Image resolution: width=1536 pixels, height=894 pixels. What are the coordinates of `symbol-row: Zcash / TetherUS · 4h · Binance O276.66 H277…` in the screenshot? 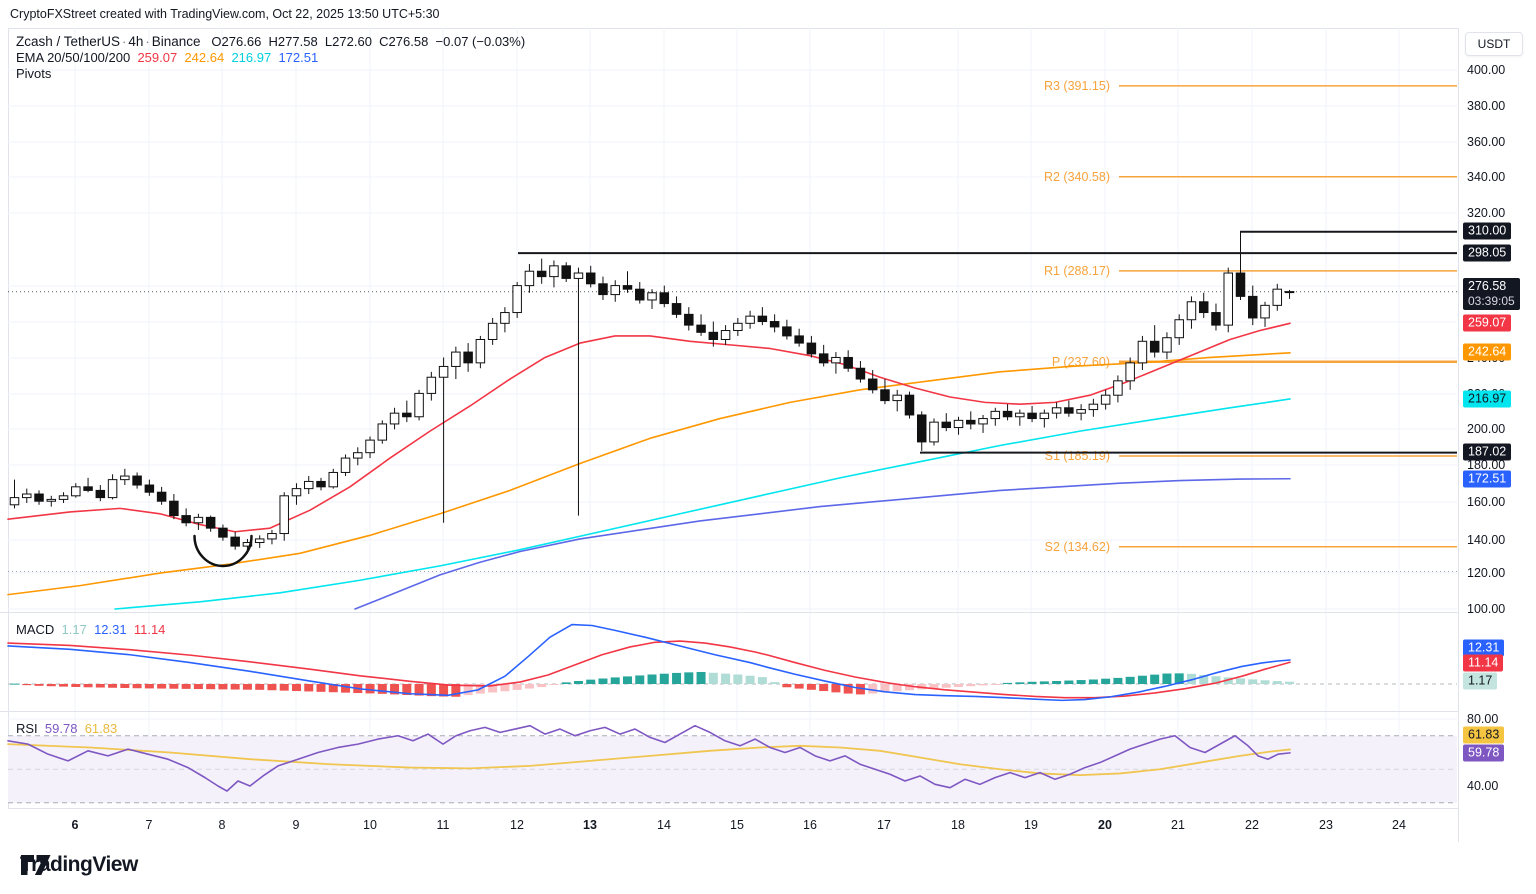 It's located at (271, 41).